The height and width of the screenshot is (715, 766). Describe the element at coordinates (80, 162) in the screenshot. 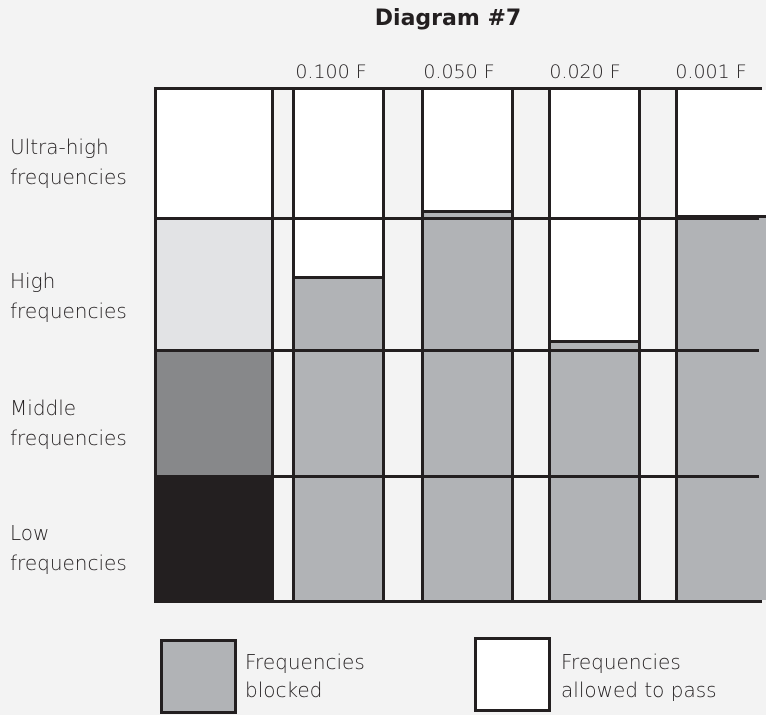

I see `row-label-ultra-high: Ultra-high frequencies` at that location.